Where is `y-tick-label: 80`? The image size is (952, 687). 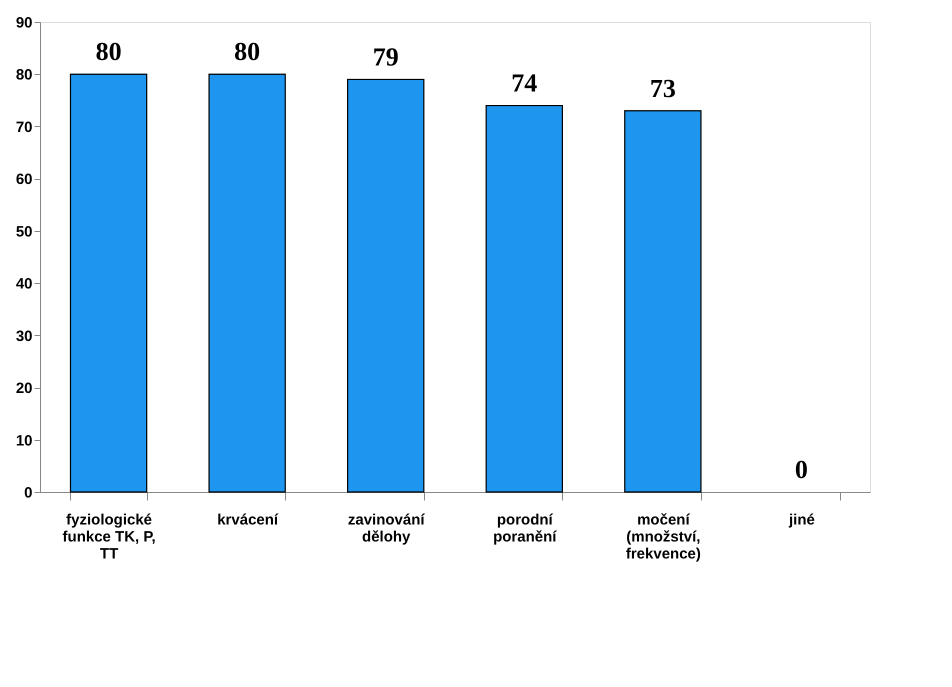 y-tick-label: 80 is located at coordinates (24, 75).